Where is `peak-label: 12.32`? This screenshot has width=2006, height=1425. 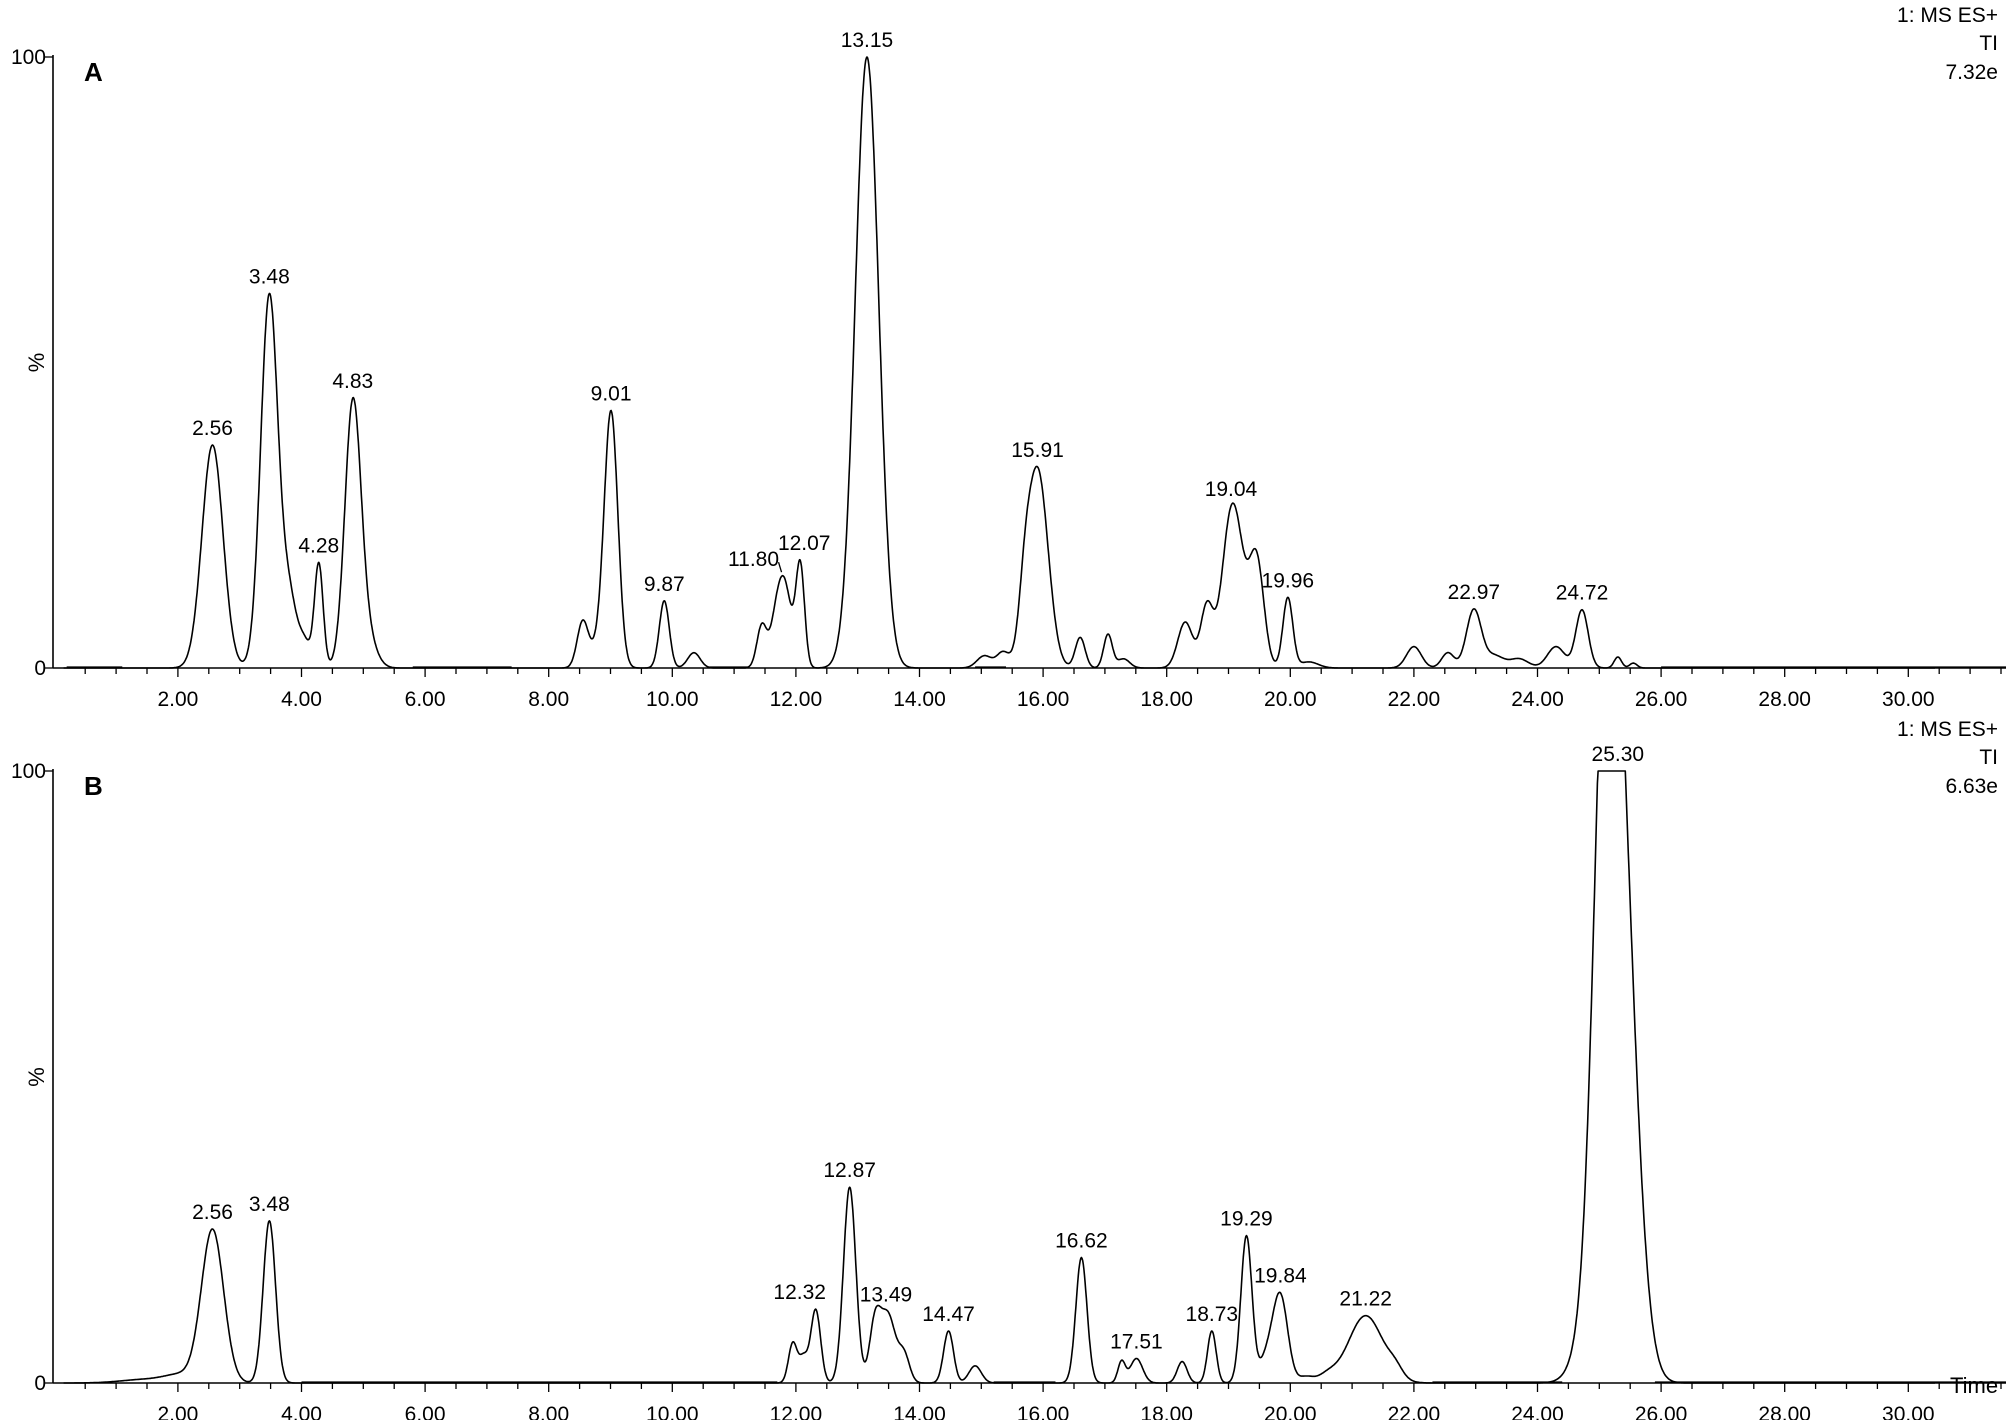 peak-label: 12.32 is located at coordinates (799, 1292).